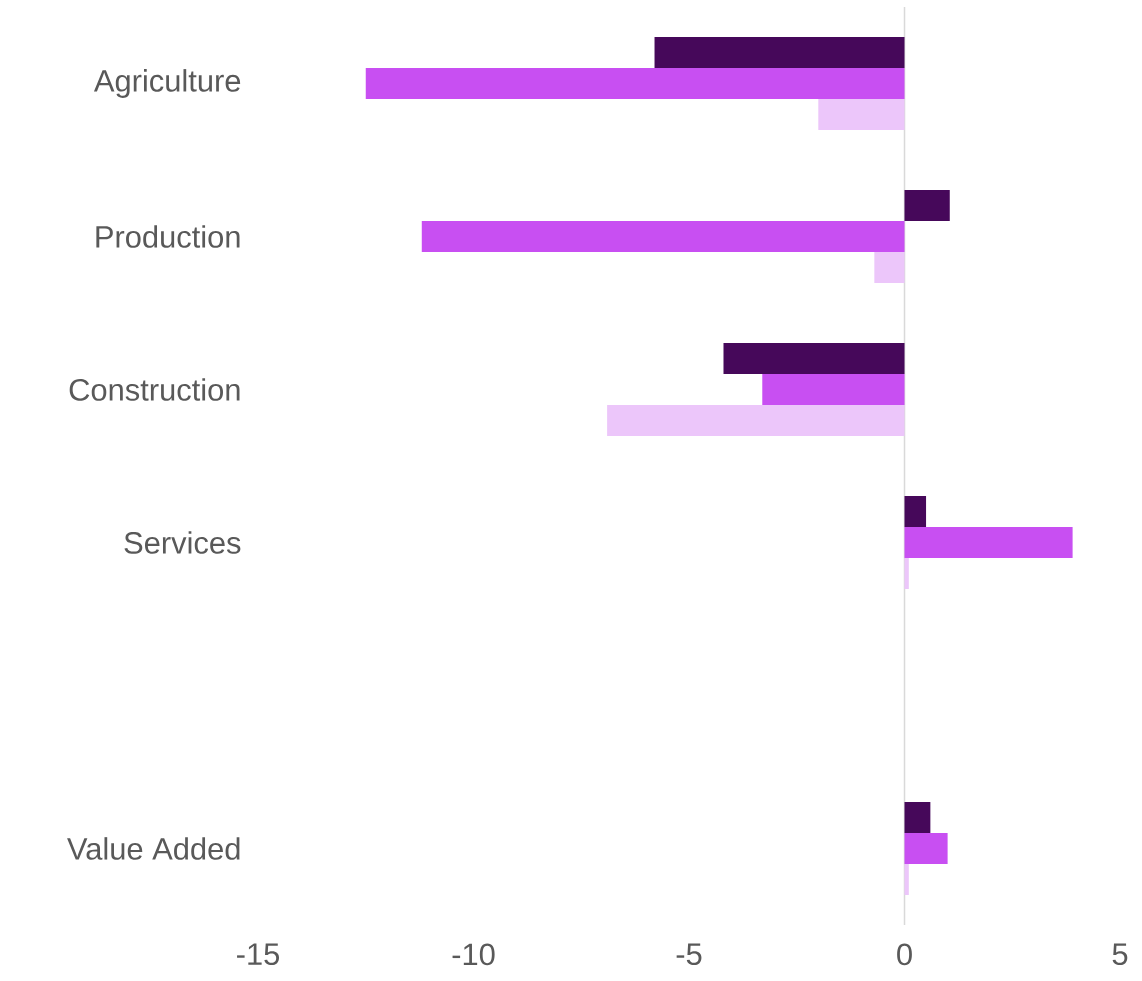  What do you see at coordinates (904, 954) in the screenshot?
I see `x-tick-label: 0` at bounding box center [904, 954].